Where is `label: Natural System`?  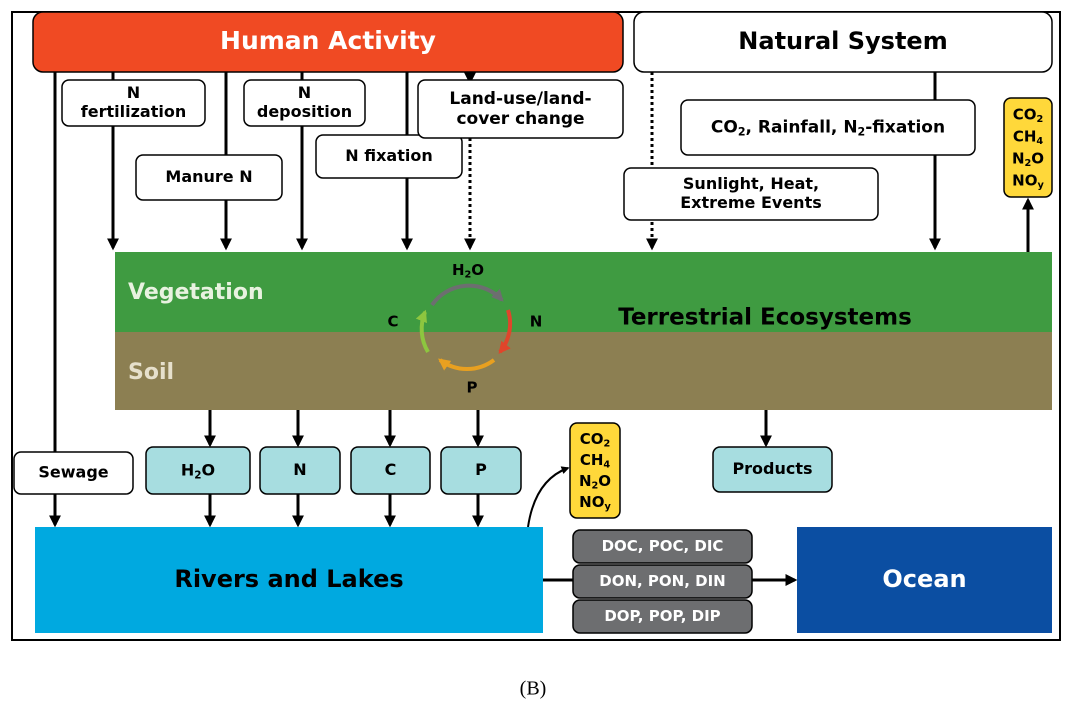 label: Natural System is located at coordinates (842, 41).